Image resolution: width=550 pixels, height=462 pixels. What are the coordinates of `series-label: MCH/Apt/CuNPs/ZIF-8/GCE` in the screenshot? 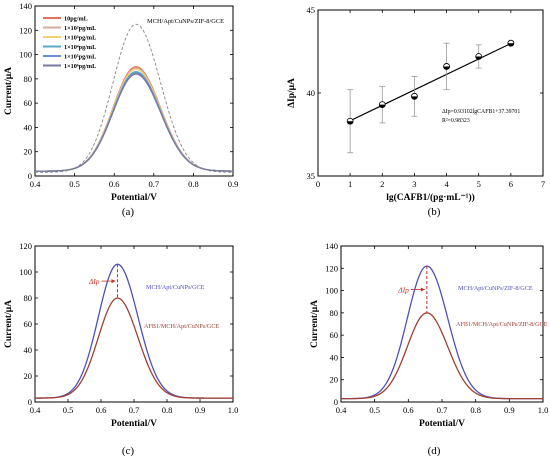 It's located at (495, 288).